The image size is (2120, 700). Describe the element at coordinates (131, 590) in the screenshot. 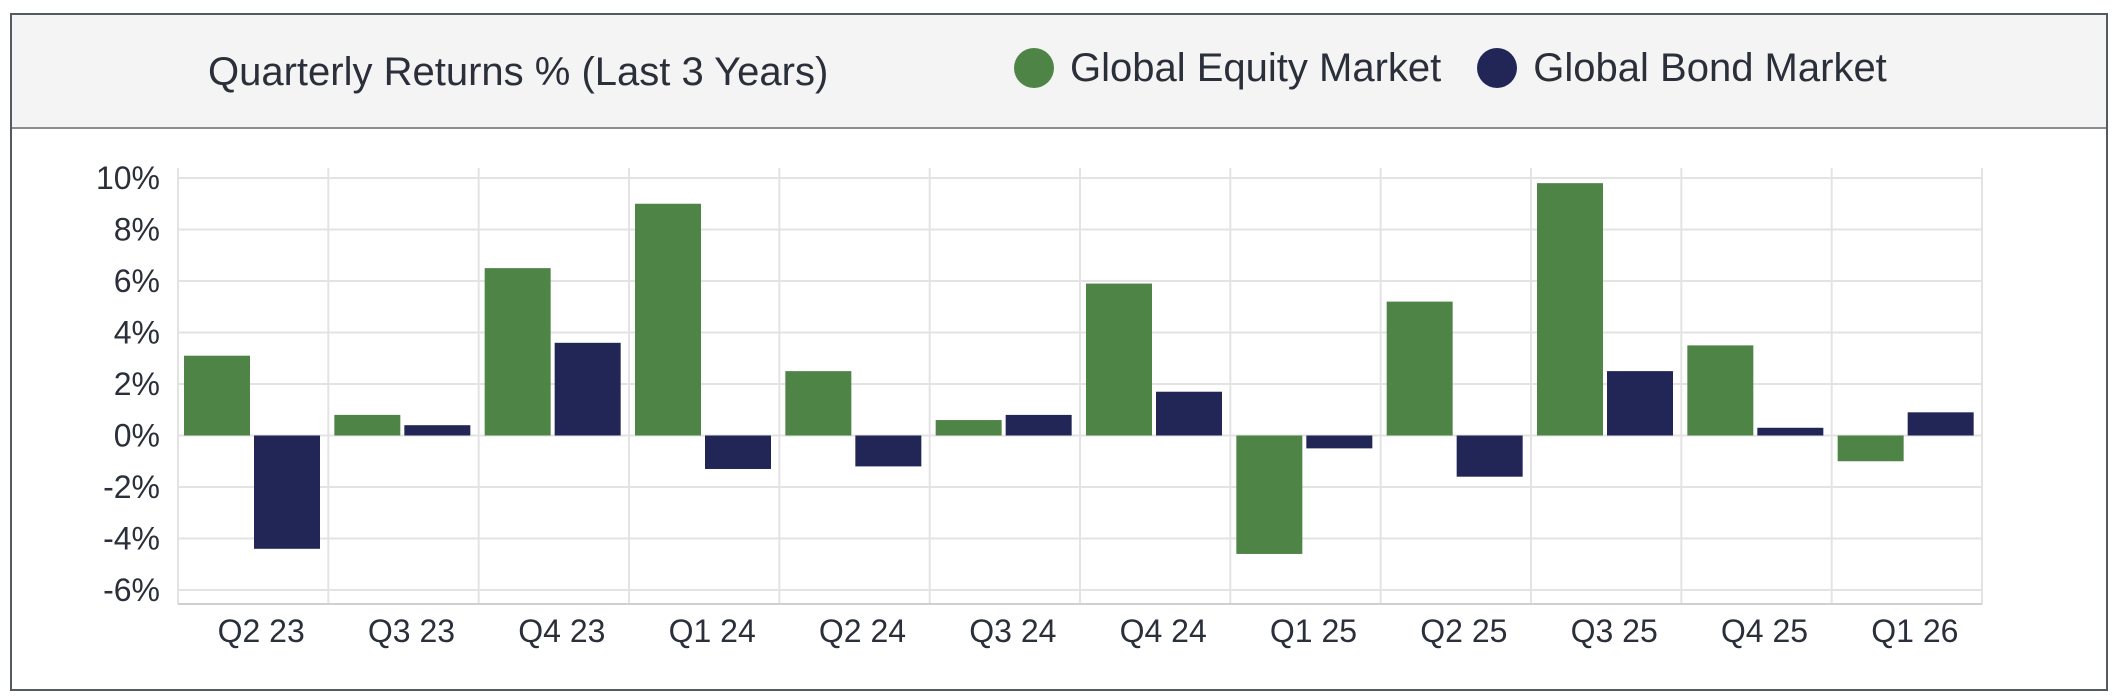

I see `y-tick-label: -6%` at that location.